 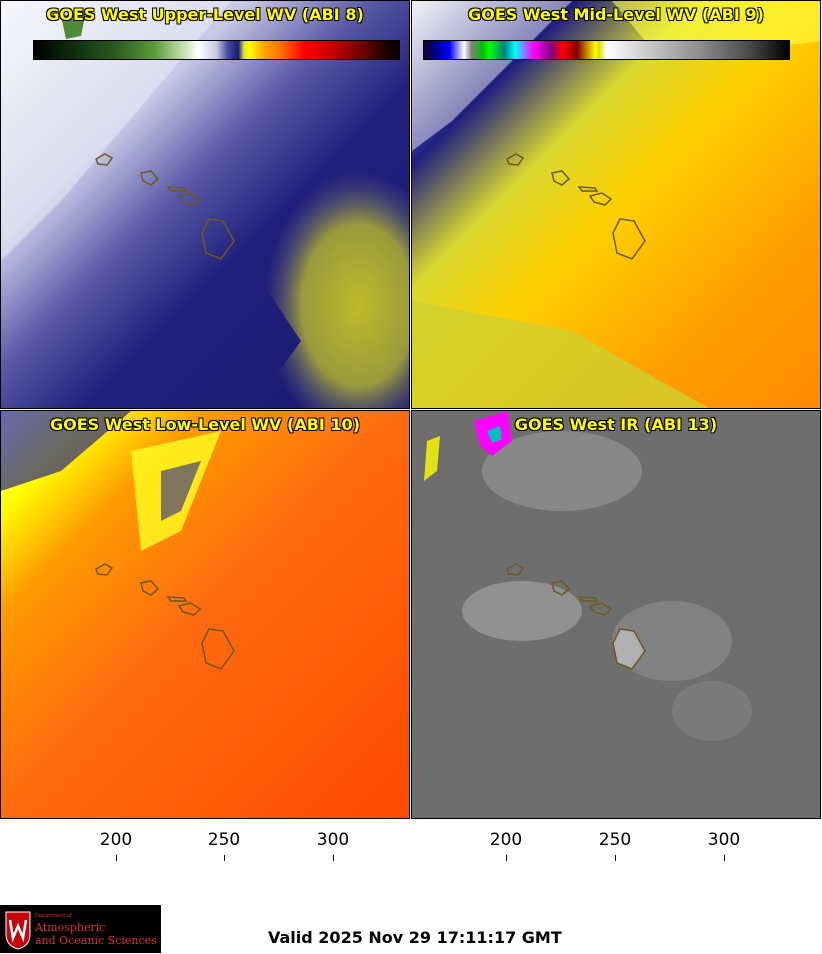 I want to click on panel-title: GOES West Mid-Level WV (ABI 9), so click(x=616, y=14).